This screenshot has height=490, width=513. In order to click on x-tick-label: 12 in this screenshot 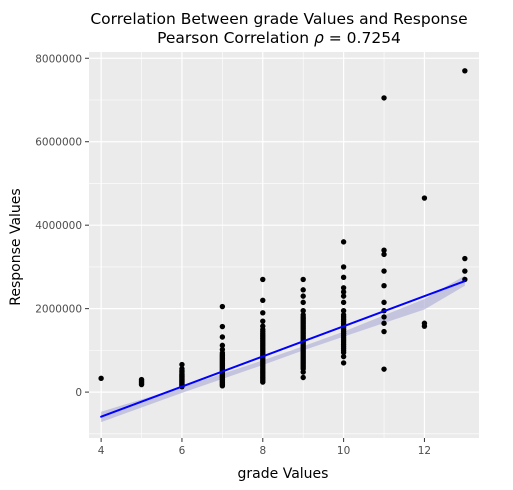, I will do `click(424, 451)`.